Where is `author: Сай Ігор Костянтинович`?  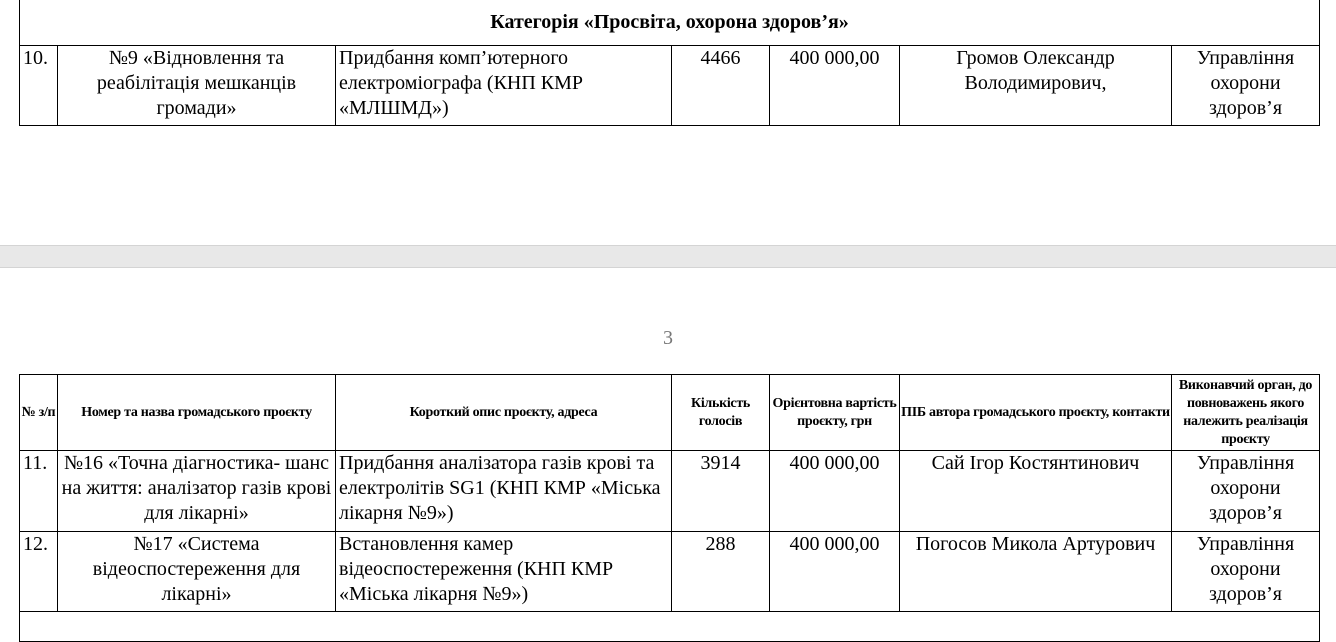
author: Сай Ігор Костянтинович is located at coordinates (1035, 491).